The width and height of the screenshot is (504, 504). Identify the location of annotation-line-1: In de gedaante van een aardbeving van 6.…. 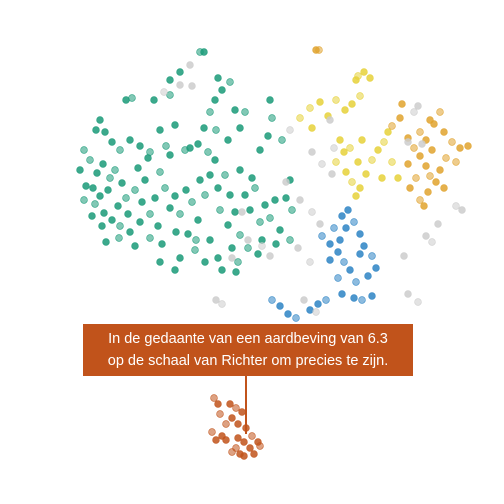
(248, 339).